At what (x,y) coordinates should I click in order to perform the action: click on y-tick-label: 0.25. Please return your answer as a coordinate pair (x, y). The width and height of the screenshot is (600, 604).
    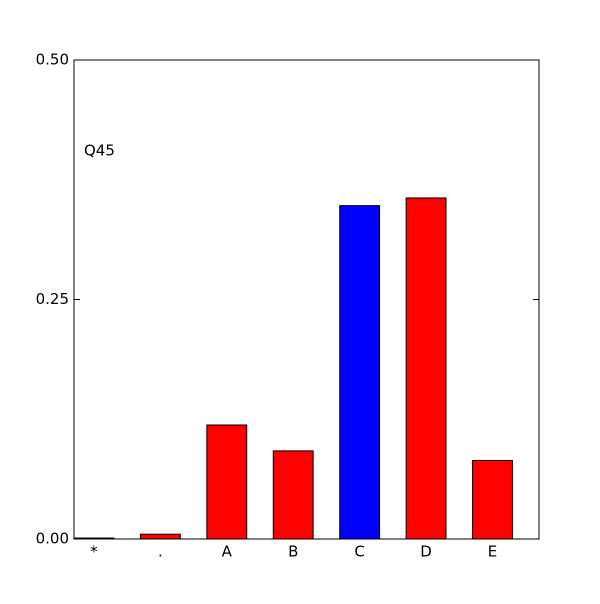
    Looking at the image, I should click on (52, 299).